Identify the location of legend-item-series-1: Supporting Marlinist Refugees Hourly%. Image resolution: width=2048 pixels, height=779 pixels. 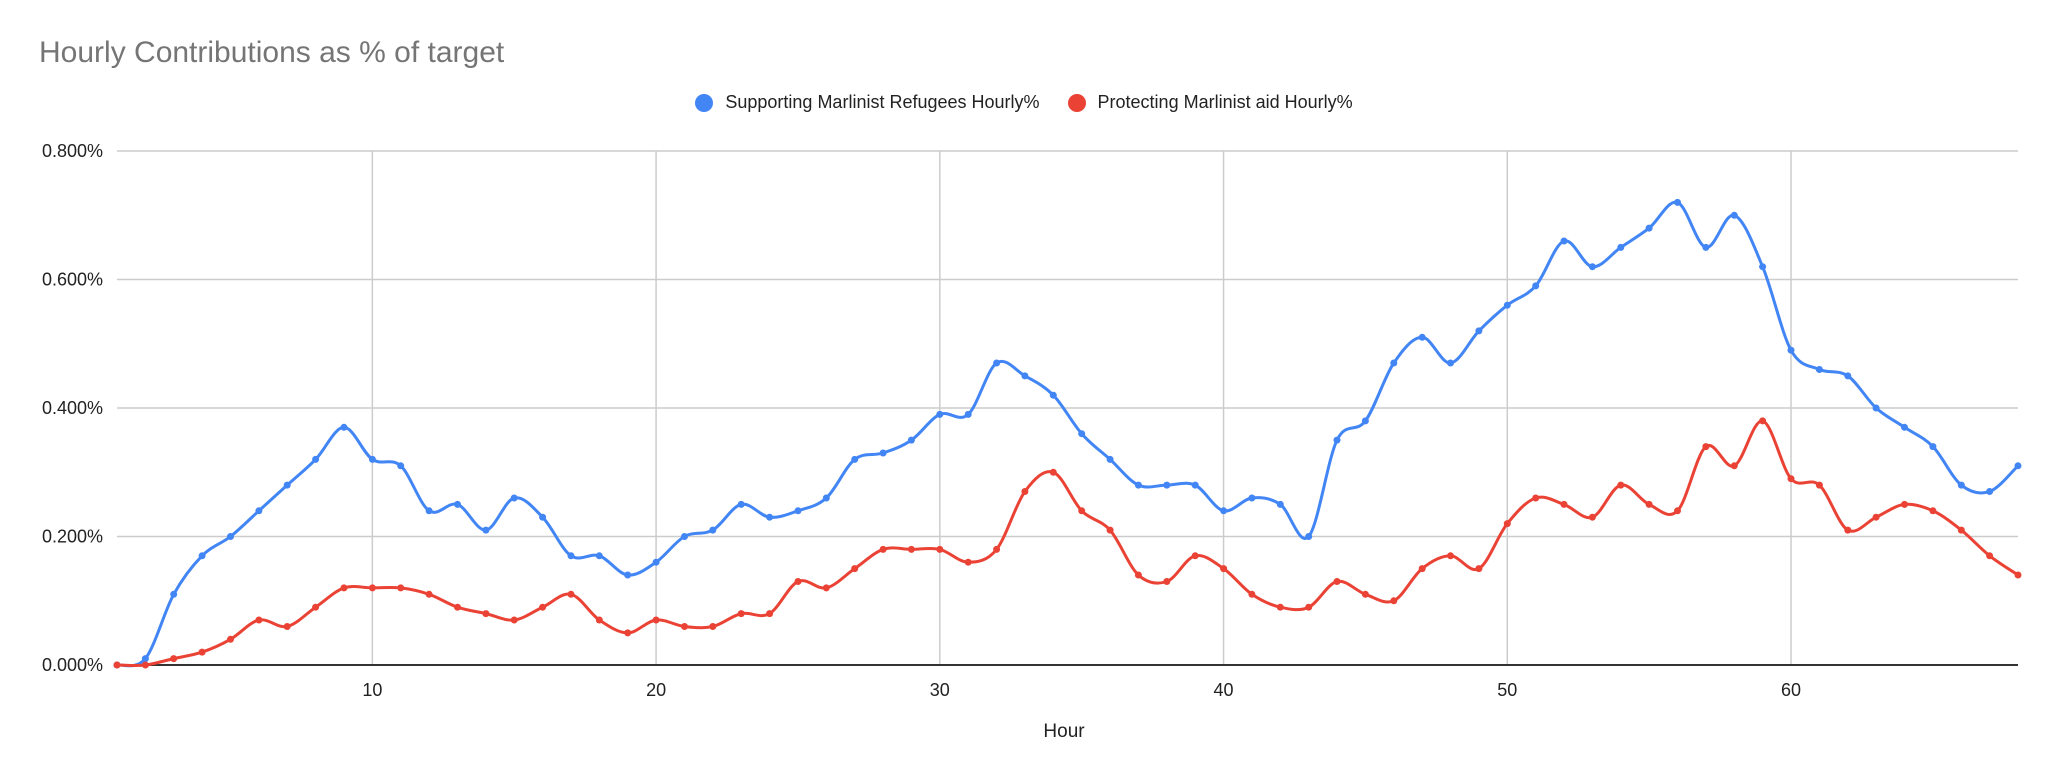
(867, 102).